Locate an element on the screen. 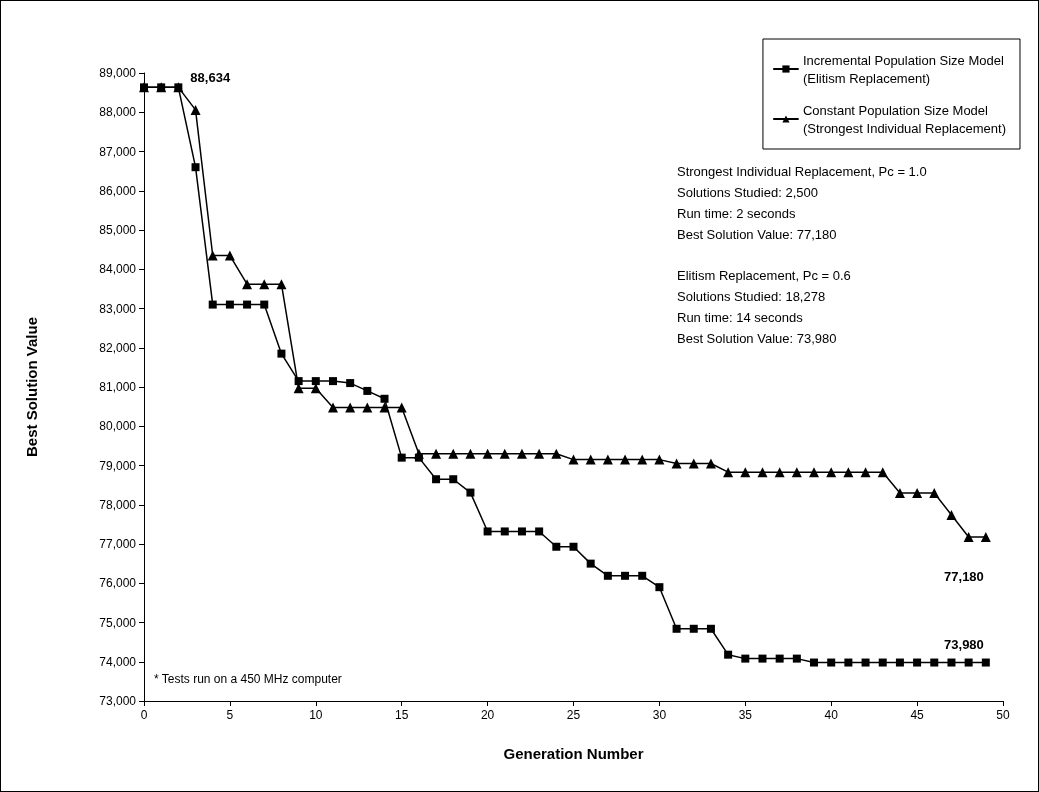 The width and height of the screenshot is (1039, 792). y-tick-label: 81,000 is located at coordinates (118, 387).